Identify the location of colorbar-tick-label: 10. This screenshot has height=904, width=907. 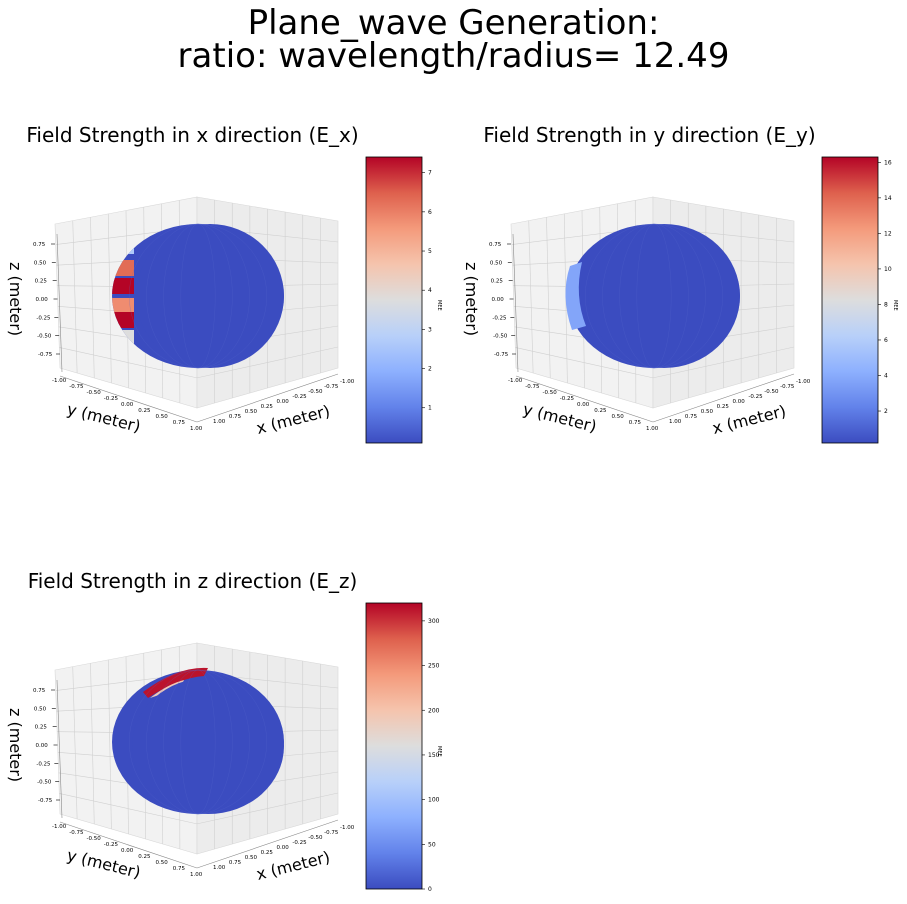
(888, 269).